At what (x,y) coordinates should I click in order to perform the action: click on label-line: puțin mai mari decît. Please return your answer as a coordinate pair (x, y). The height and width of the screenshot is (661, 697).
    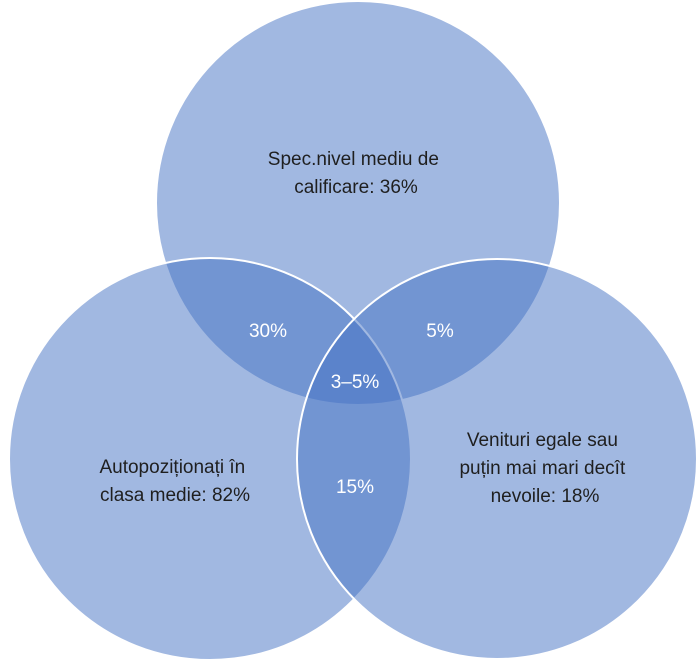
    Looking at the image, I should click on (542, 468).